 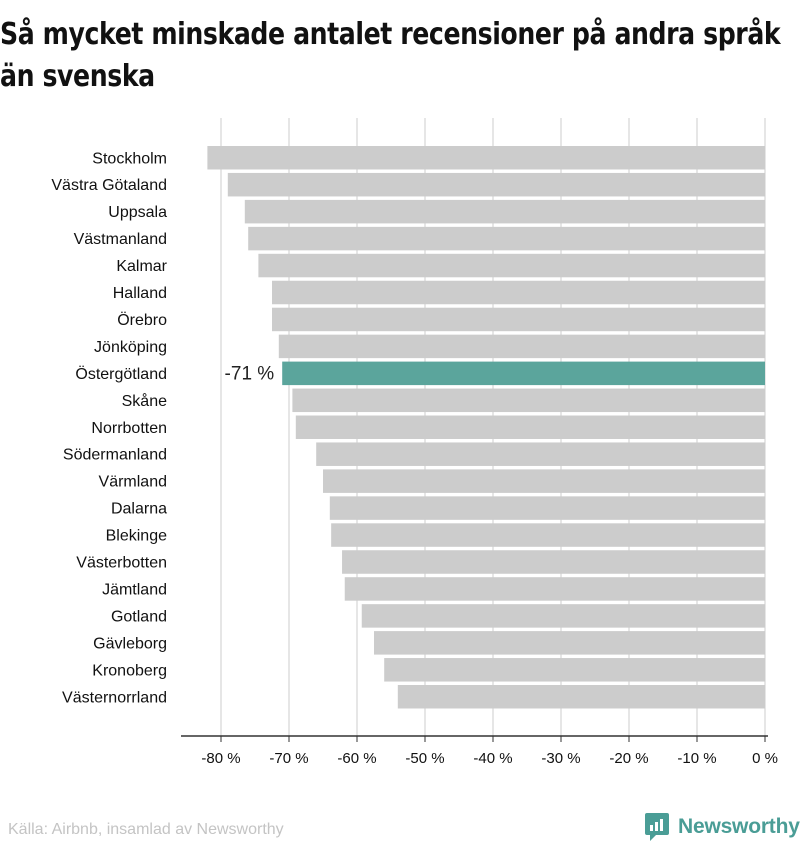 I want to click on category-label: Östergötland, so click(x=121, y=374).